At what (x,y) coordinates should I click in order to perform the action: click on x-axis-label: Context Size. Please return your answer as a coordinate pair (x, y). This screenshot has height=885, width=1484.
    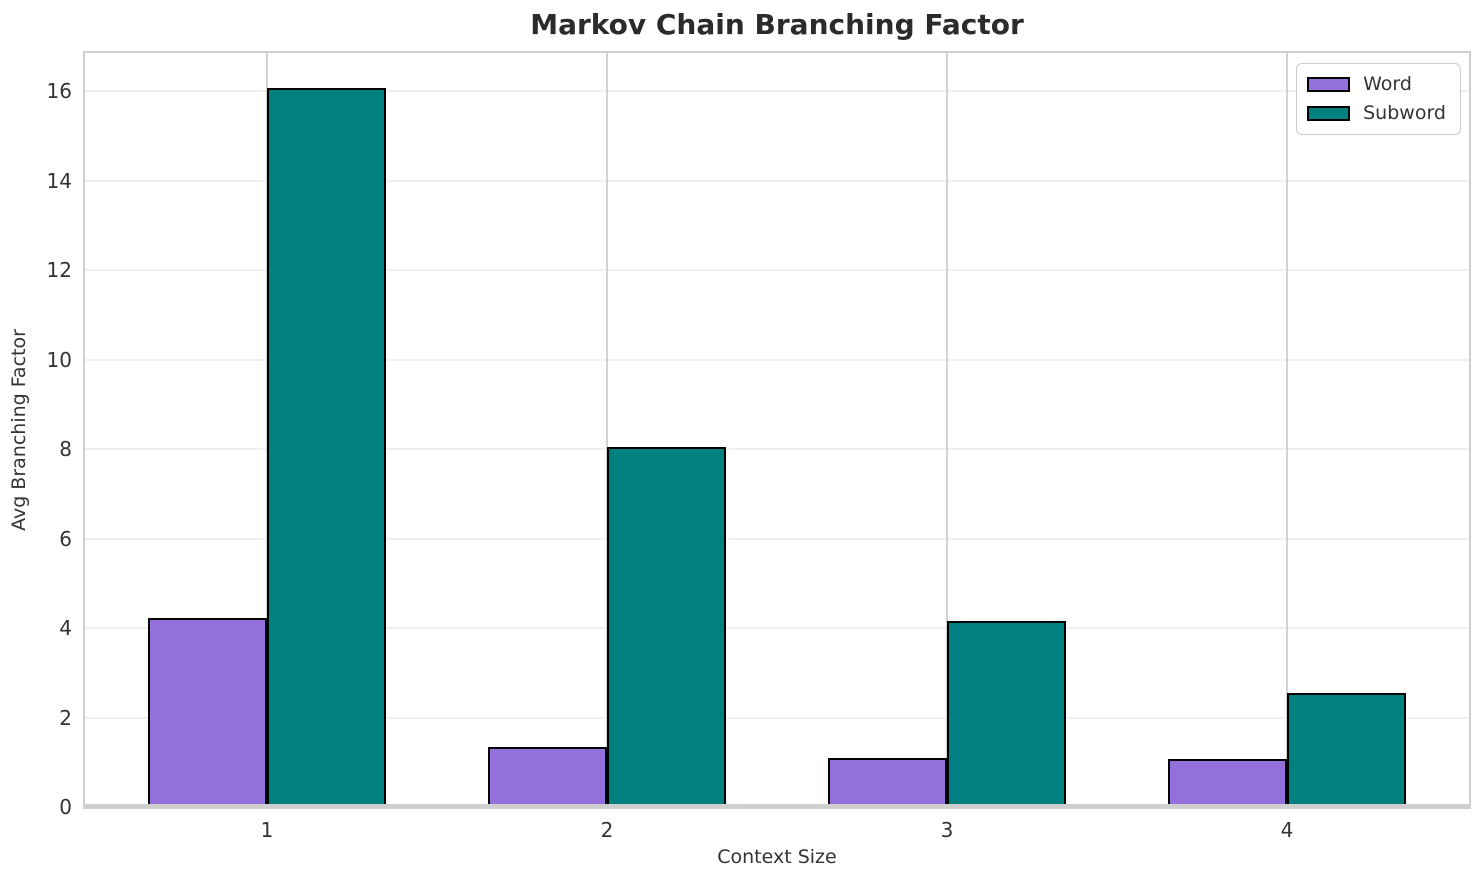
    Looking at the image, I should click on (777, 857).